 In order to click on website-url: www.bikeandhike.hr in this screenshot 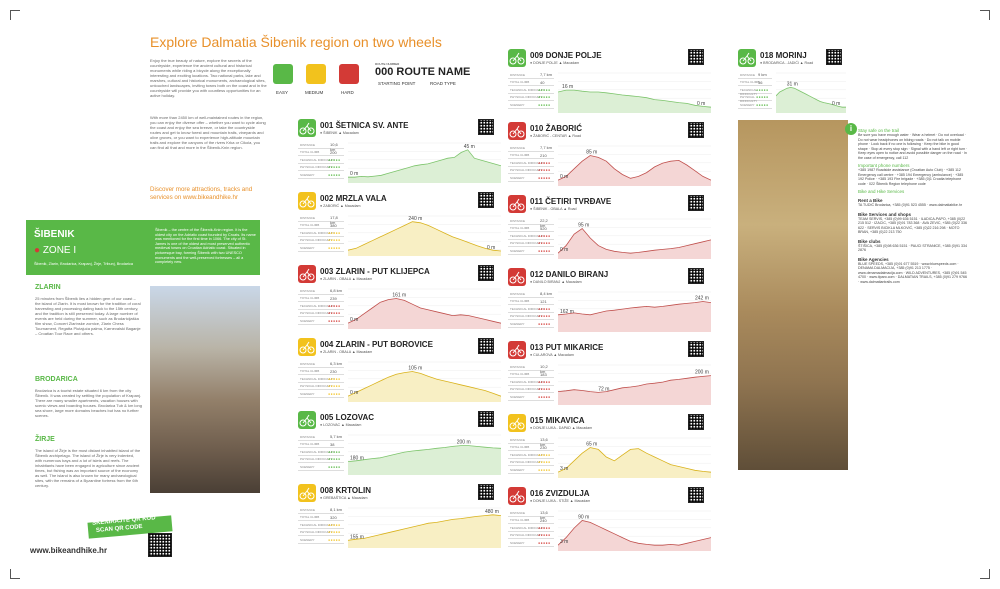, I will do `click(69, 550)`.